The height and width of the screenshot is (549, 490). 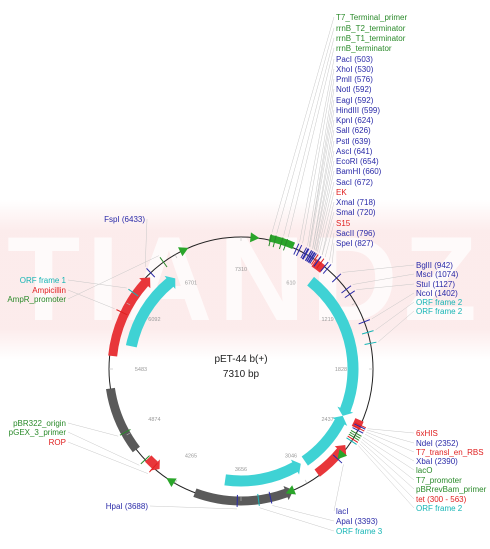 What do you see at coordinates (424, 470) in the screenshot?
I see `feature-label: lacO` at bounding box center [424, 470].